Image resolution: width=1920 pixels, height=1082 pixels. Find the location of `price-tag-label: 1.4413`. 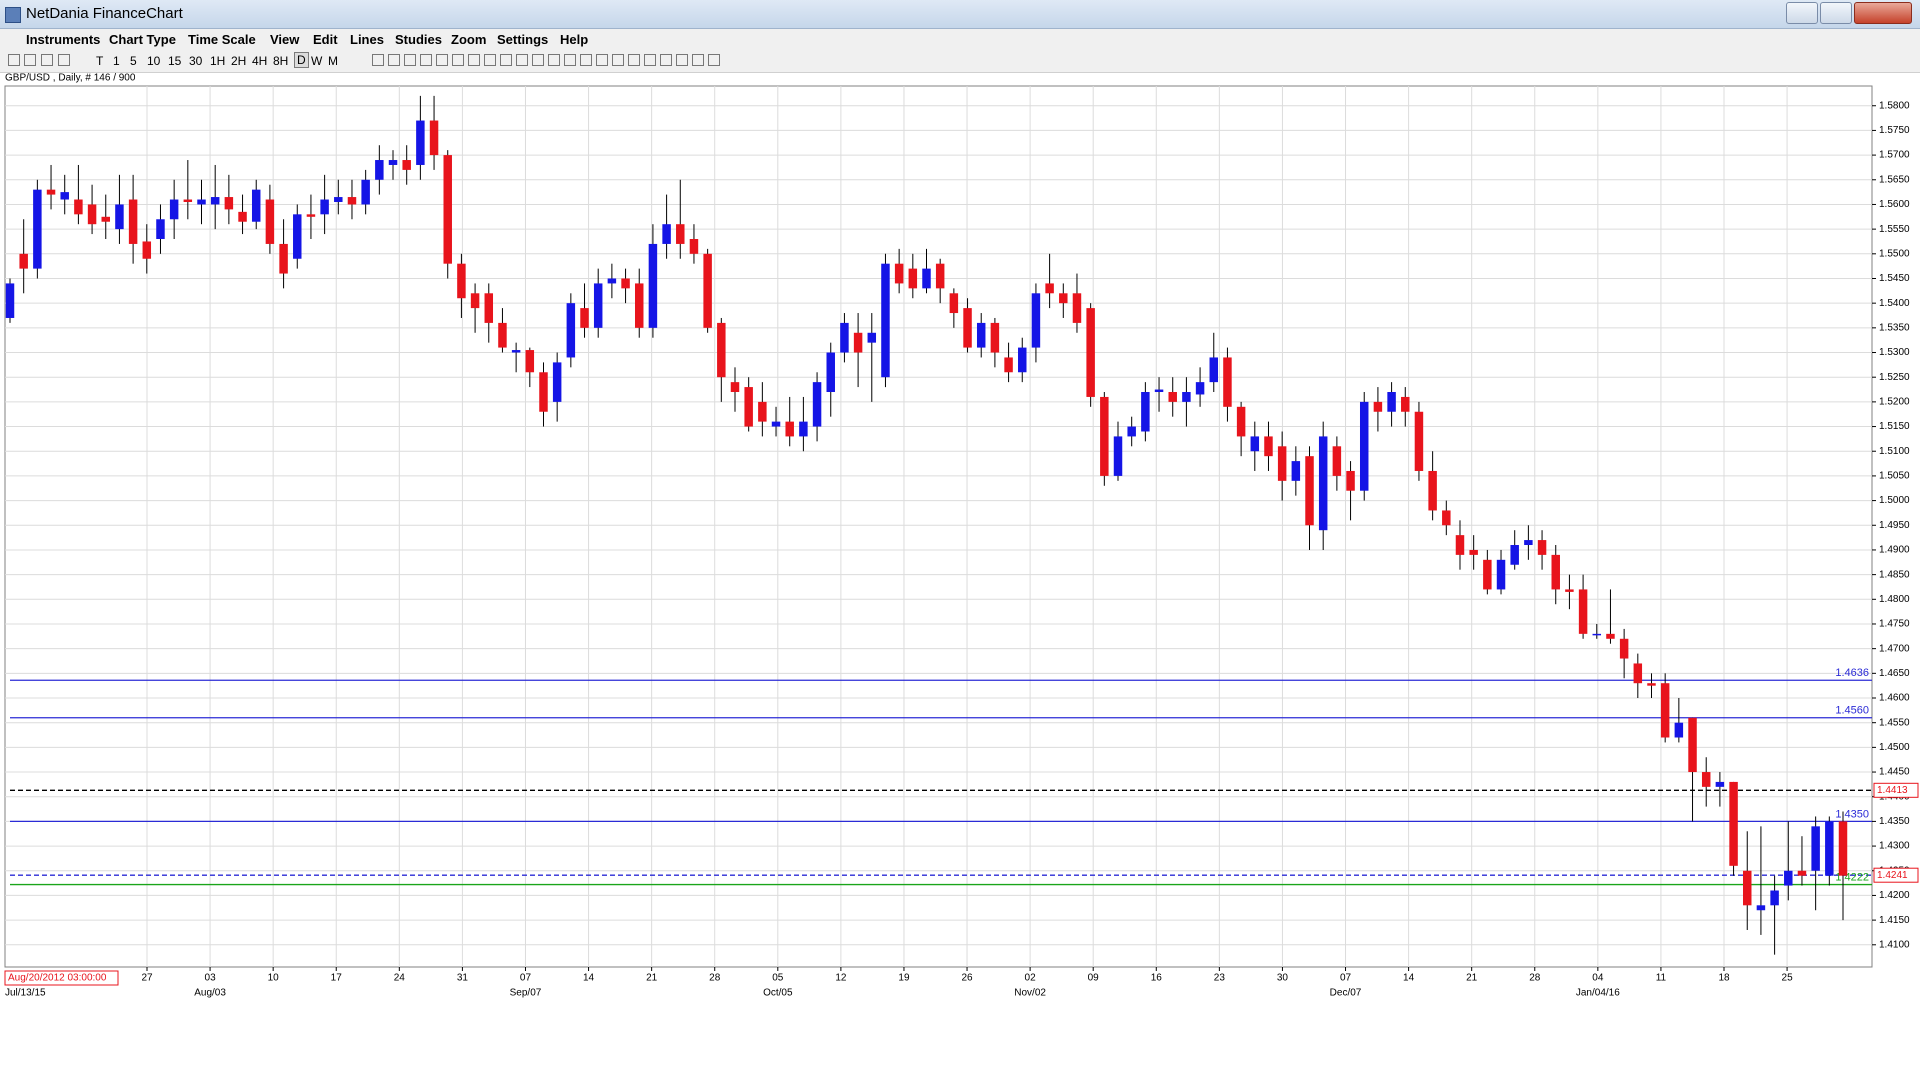

price-tag-label: 1.4413 is located at coordinates (1892, 790).